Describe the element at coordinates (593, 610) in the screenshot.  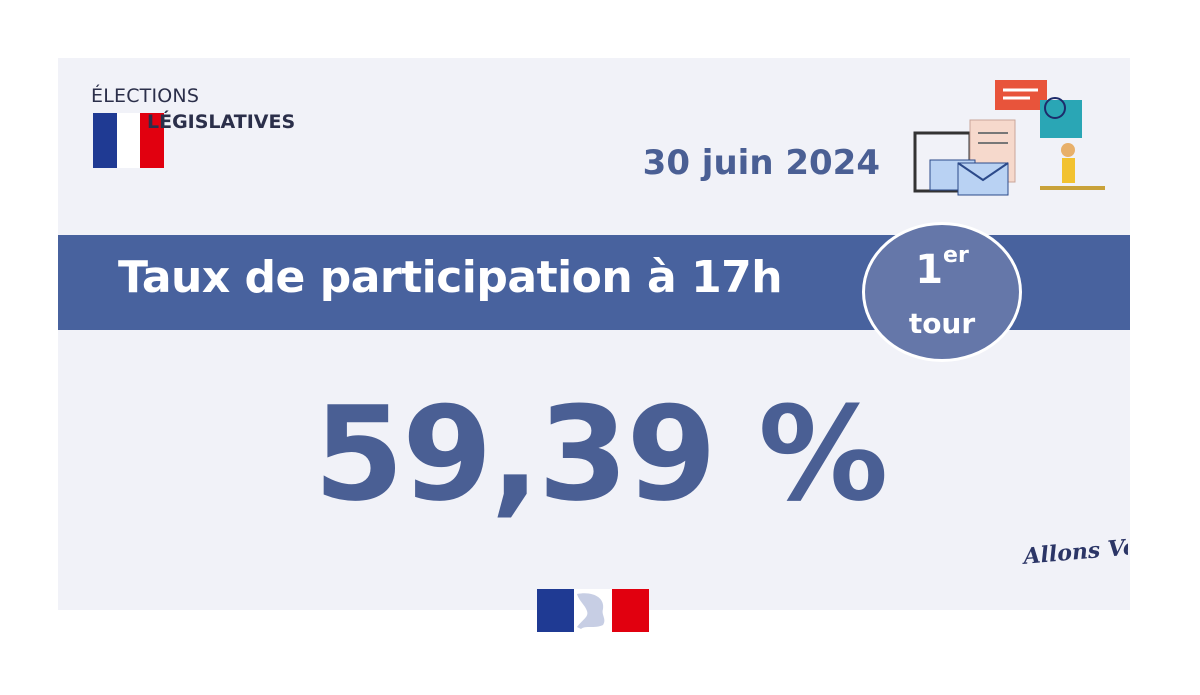
I see `marianne-logo` at that location.